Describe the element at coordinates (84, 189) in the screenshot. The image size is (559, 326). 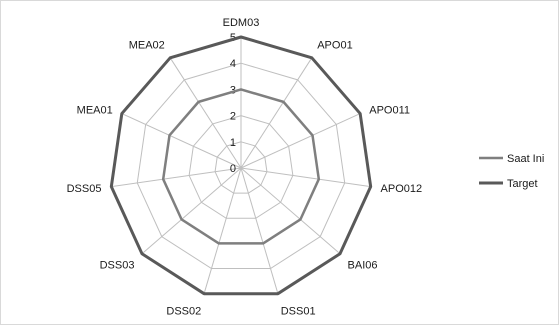
I see `category-label-dss05: DSS05` at that location.